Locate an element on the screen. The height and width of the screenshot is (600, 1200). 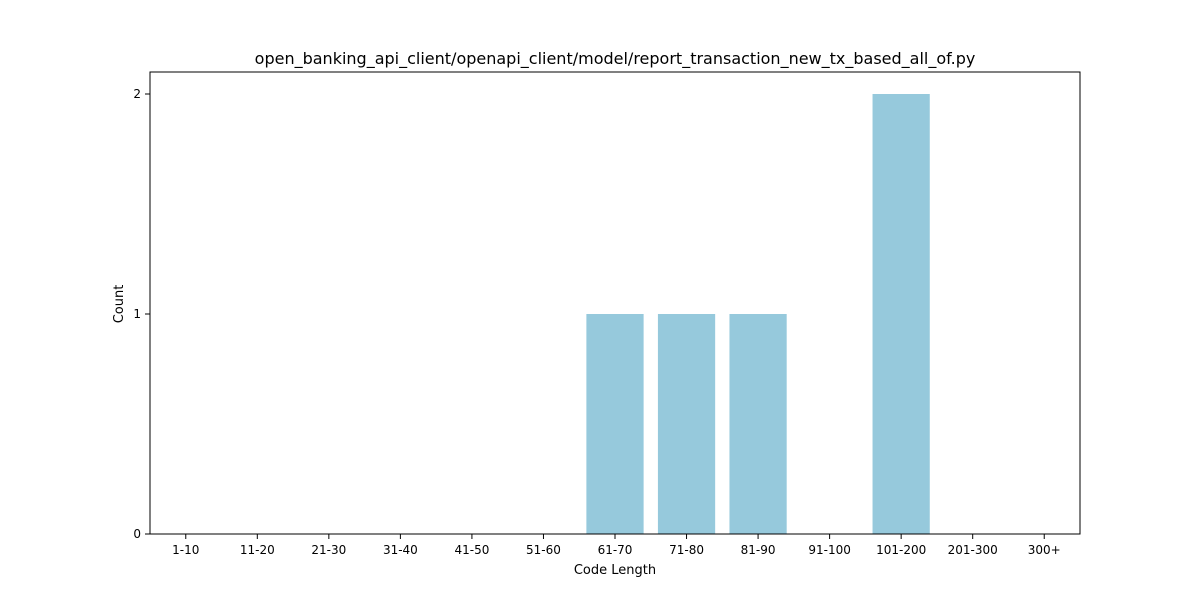
x-tick-label-91-100: 91-100 is located at coordinates (829, 550).